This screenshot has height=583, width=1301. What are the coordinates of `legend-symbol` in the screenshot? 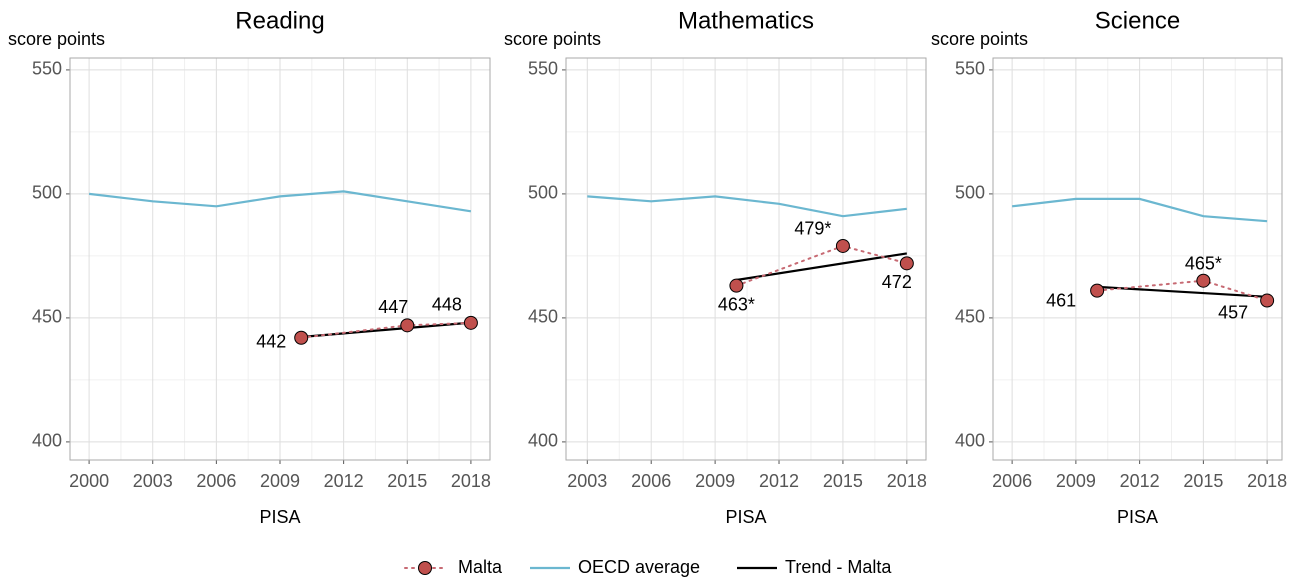 It's located at (425, 568).